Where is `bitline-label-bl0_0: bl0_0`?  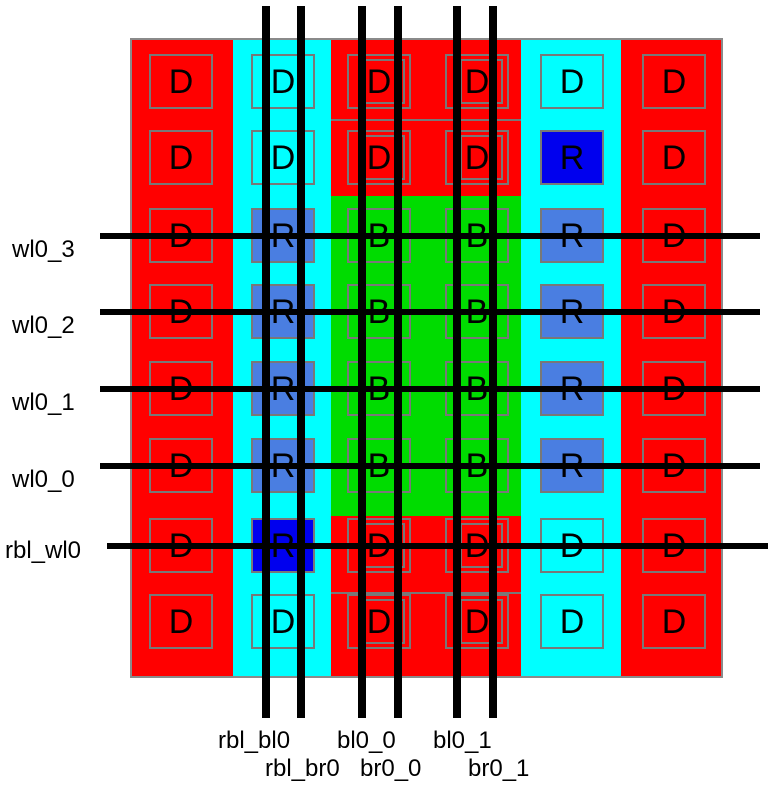 bitline-label-bl0_0: bl0_0 is located at coordinates (366, 740).